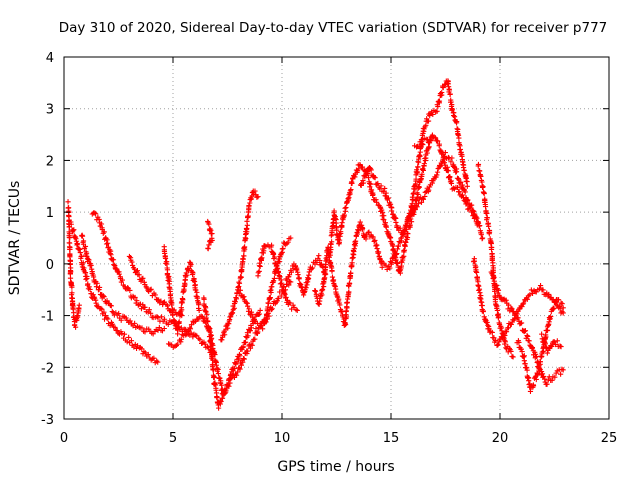 This screenshot has height=480, width=640. I want to click on y-axis-label: SDTVAR / TECUs, so click(15, 238).